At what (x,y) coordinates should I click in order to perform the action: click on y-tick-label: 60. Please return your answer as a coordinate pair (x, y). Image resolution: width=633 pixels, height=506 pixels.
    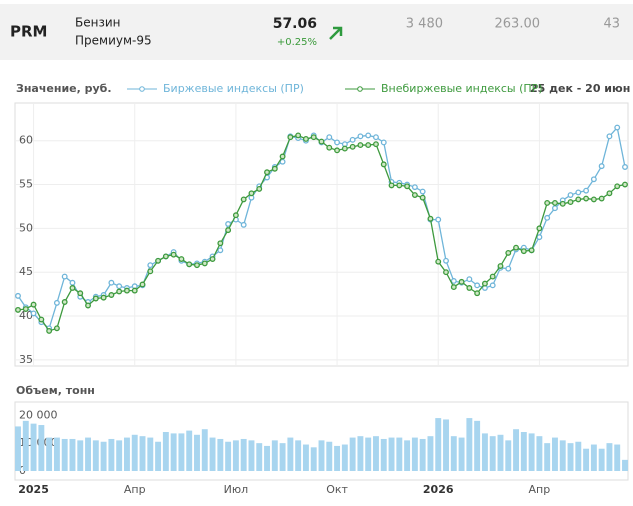
    Looking at the image, I should click on (26, 140).